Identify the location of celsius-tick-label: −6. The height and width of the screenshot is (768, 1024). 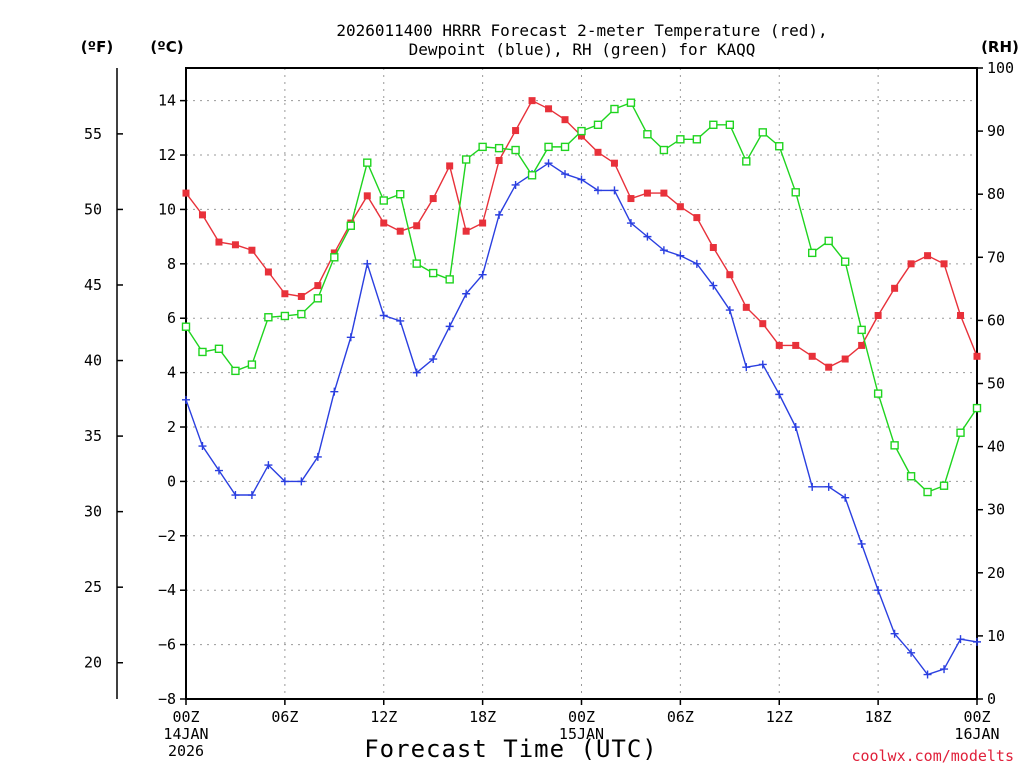
(167, 645).